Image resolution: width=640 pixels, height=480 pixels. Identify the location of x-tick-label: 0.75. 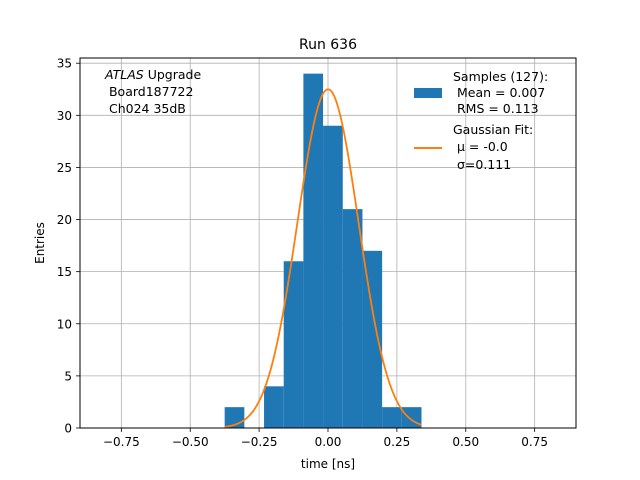
(534, 442).